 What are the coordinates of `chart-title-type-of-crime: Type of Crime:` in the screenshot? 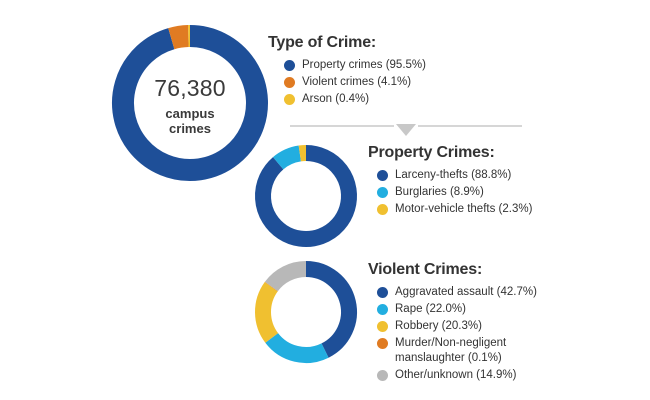 It's located at (322, 42).